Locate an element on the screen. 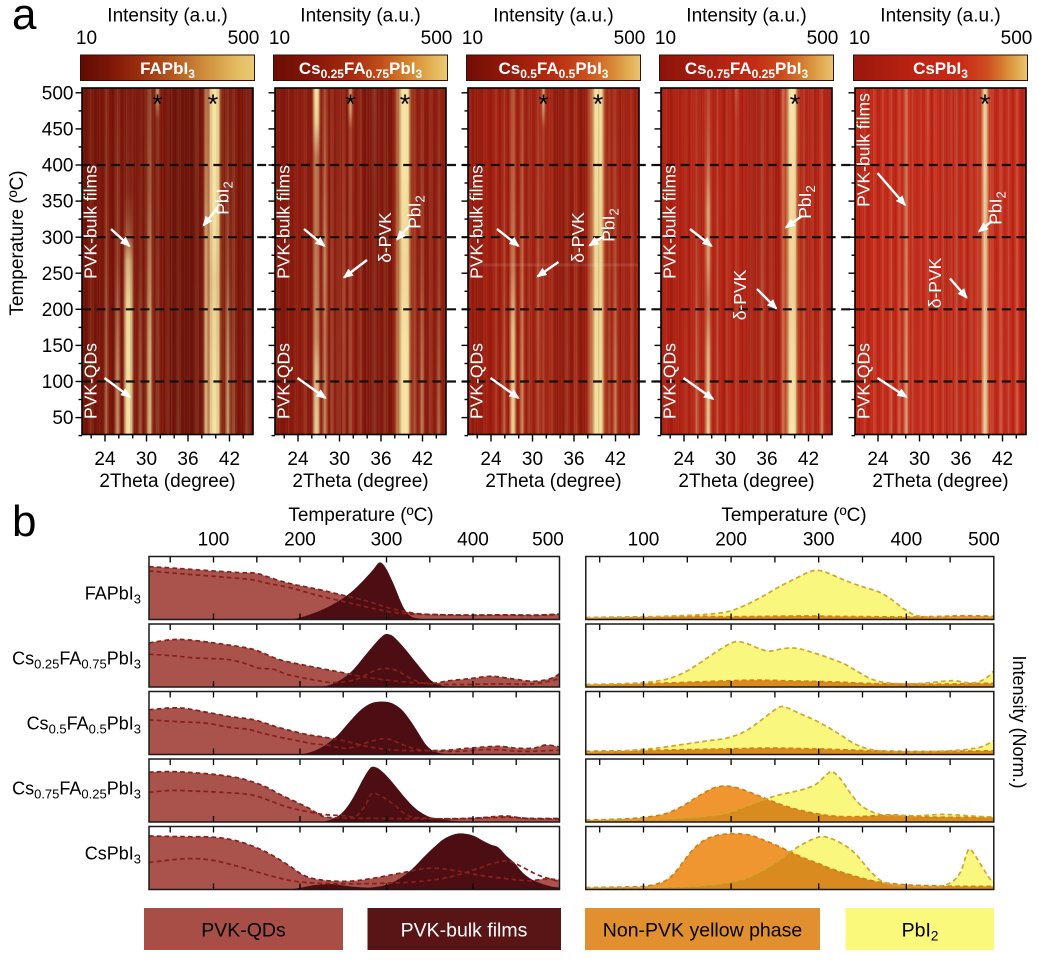 Image resolution: width=1038 pixels, height=962 pixels. svg-text: Non-PVK yellow phase is located at coordinates (702, 931).